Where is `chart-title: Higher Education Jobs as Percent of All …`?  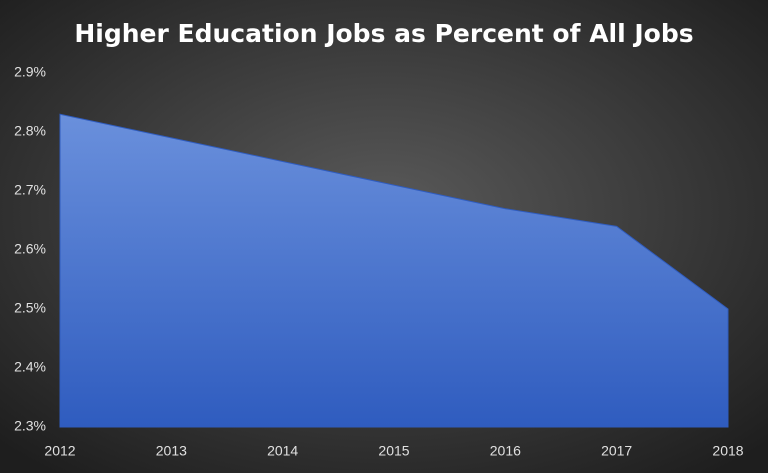
chart-title: Higher Education Jobs as Percent of All … is located at coordinates (383, 33).